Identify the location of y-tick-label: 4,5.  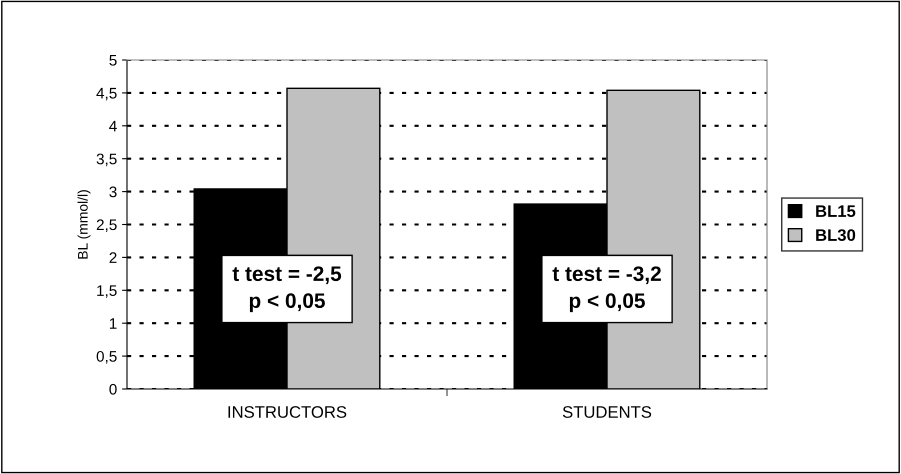
(106, 94).